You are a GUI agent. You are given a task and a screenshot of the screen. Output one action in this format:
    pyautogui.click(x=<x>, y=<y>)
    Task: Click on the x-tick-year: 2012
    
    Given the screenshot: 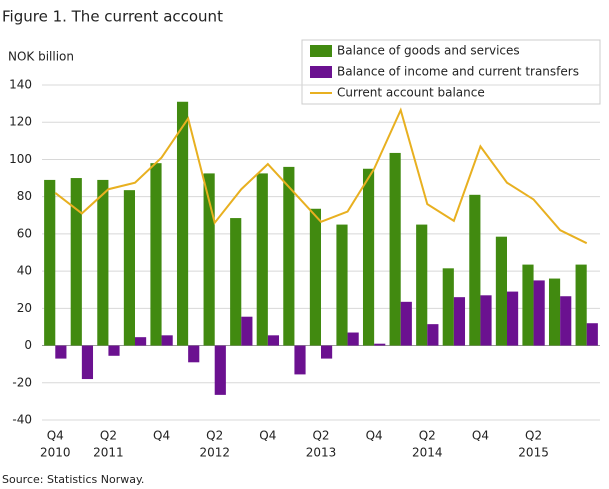 What is the action you would take?
    pyautogui.click(x=214, y=453)
    